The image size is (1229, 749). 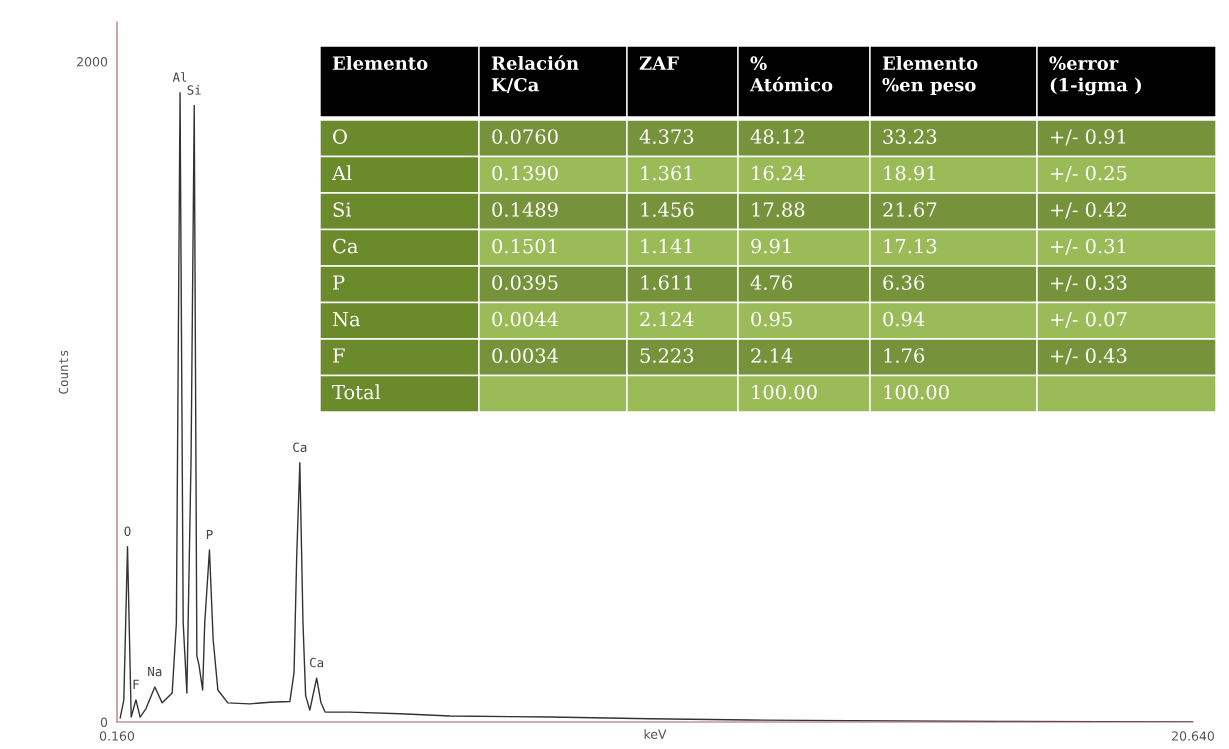 I want to click on text: +/- 0.25, so click(x=1089, y=173).